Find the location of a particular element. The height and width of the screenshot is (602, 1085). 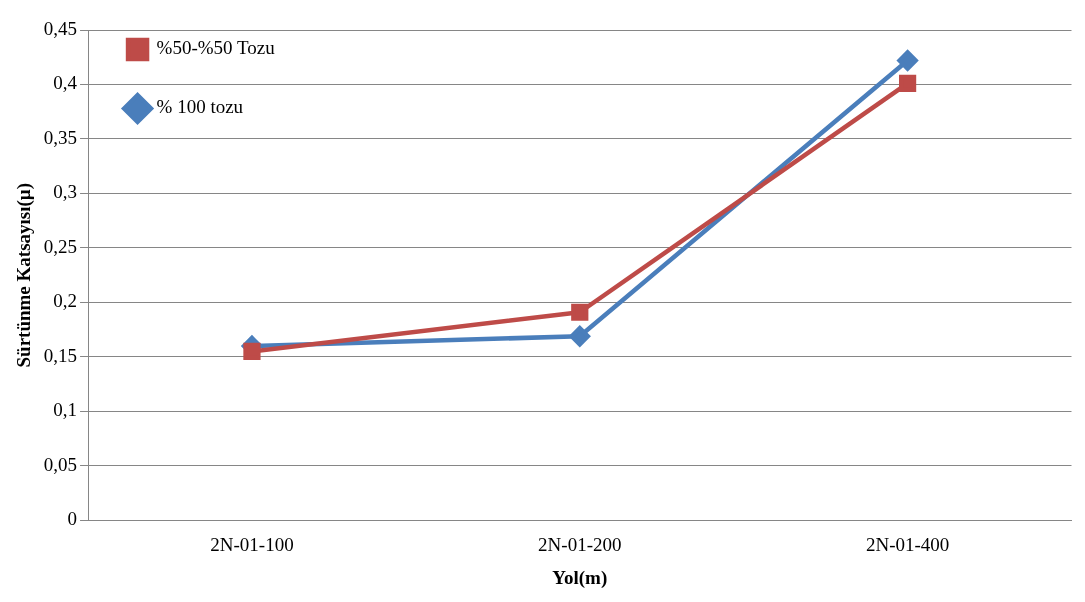

x-tick-label: 2N-01-100 is located at coordinates (252, 544).